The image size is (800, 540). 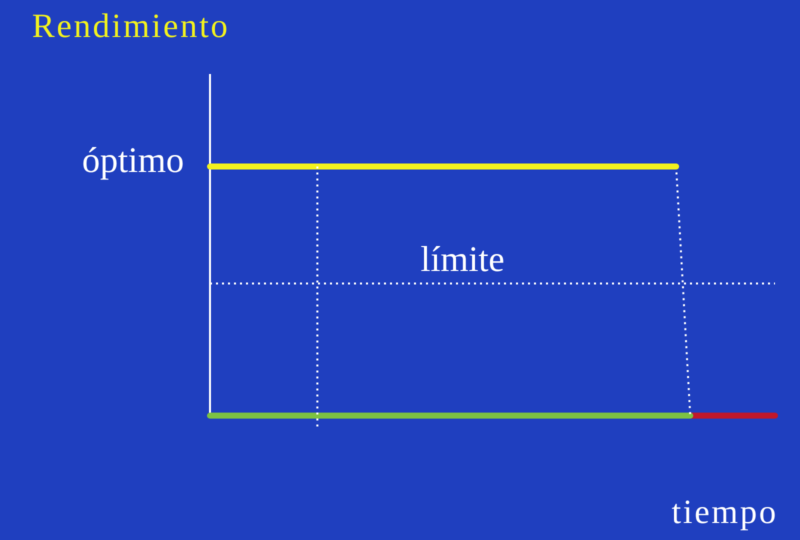 I want to click on x-axis-title: tiempo, so click(x=725, y=513).